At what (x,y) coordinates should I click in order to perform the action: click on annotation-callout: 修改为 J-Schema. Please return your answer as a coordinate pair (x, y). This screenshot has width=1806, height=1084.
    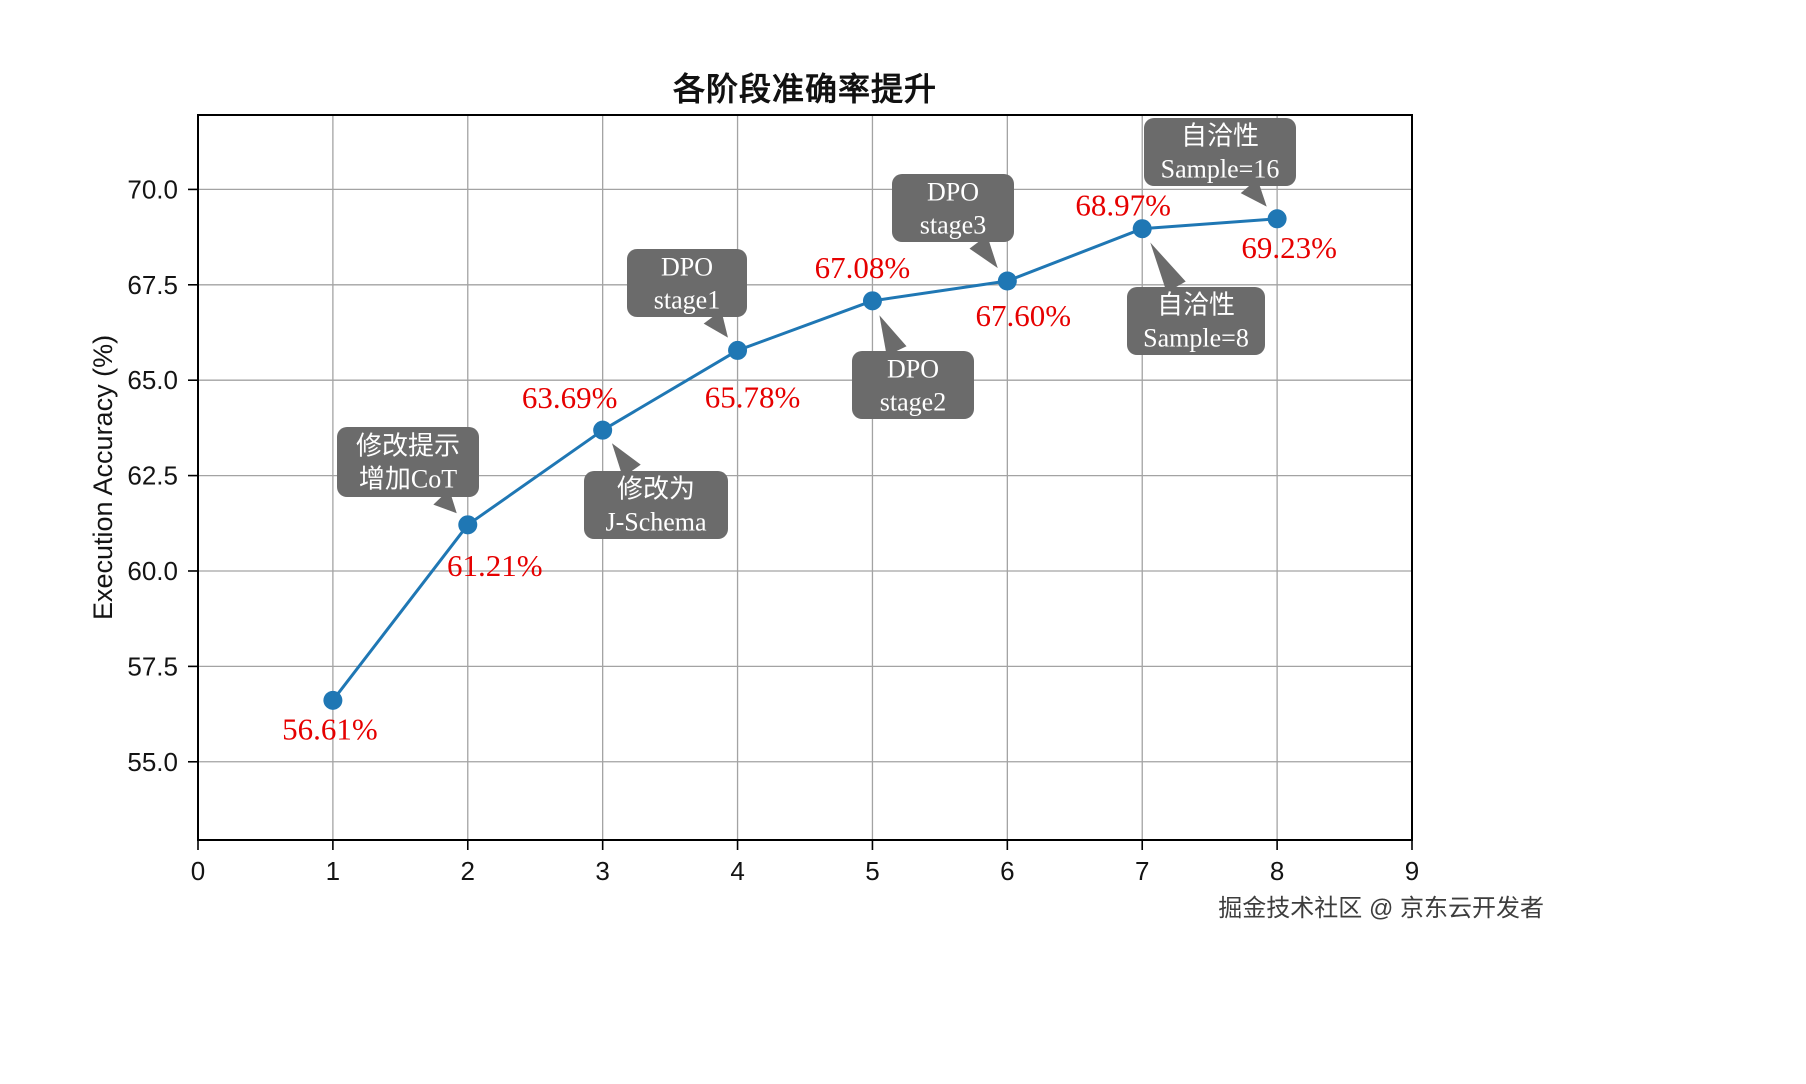
    Looking at the image, I should click on (656, 491).